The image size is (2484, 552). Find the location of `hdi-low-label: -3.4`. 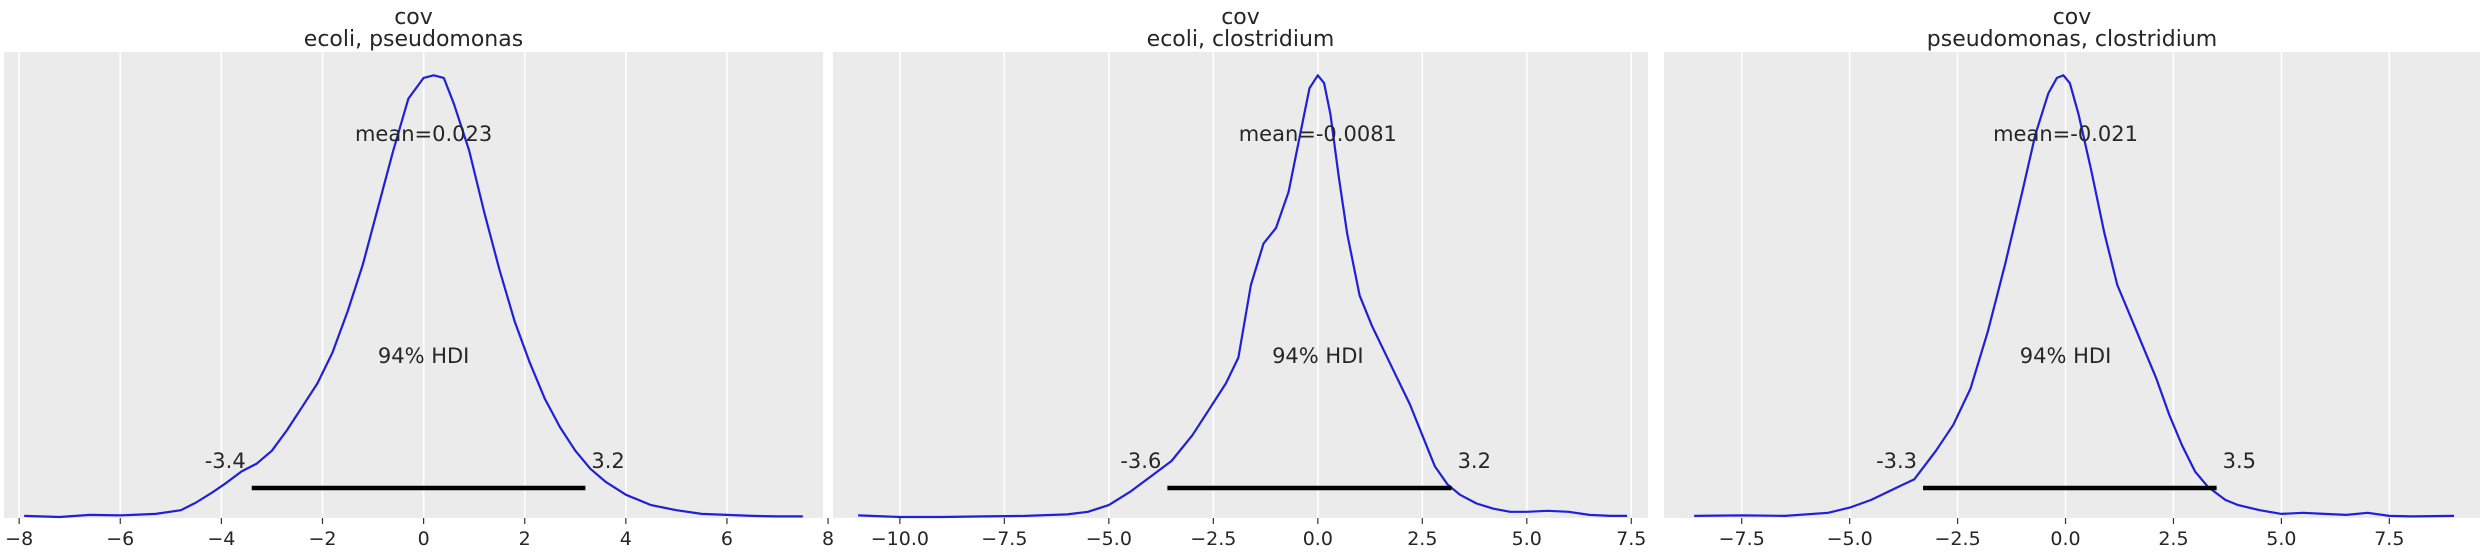

hdi-low-label: -3.4 is located at coordinates (225, 461).